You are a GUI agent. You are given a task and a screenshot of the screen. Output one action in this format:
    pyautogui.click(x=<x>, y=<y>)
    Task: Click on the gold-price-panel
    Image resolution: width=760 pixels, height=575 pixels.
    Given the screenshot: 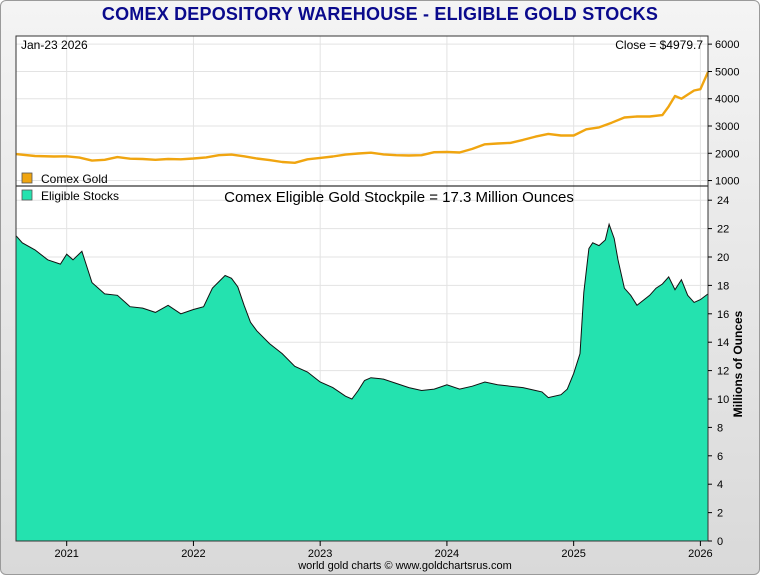 What is the action you would take?
    pyautogui.click(x=362, y=117)
    